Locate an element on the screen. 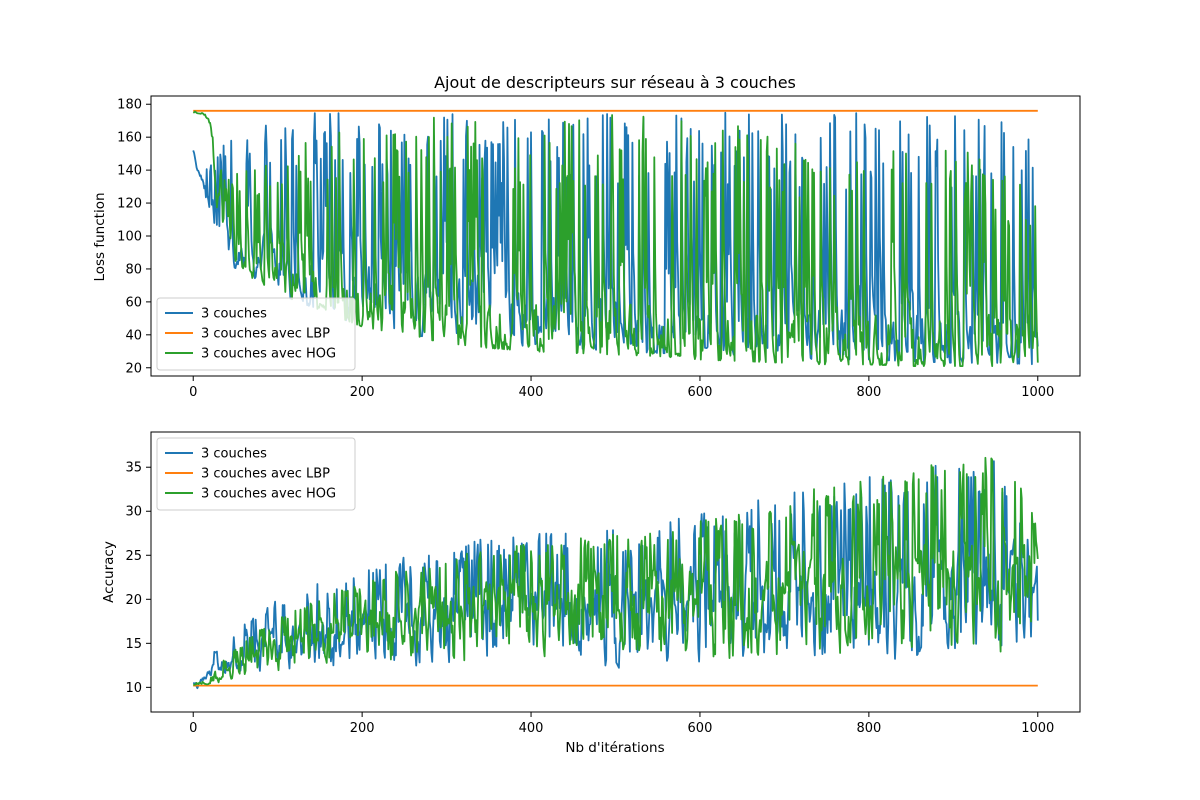  x-axis-label: Nb d'itérations is located at coordinates (614, 748).